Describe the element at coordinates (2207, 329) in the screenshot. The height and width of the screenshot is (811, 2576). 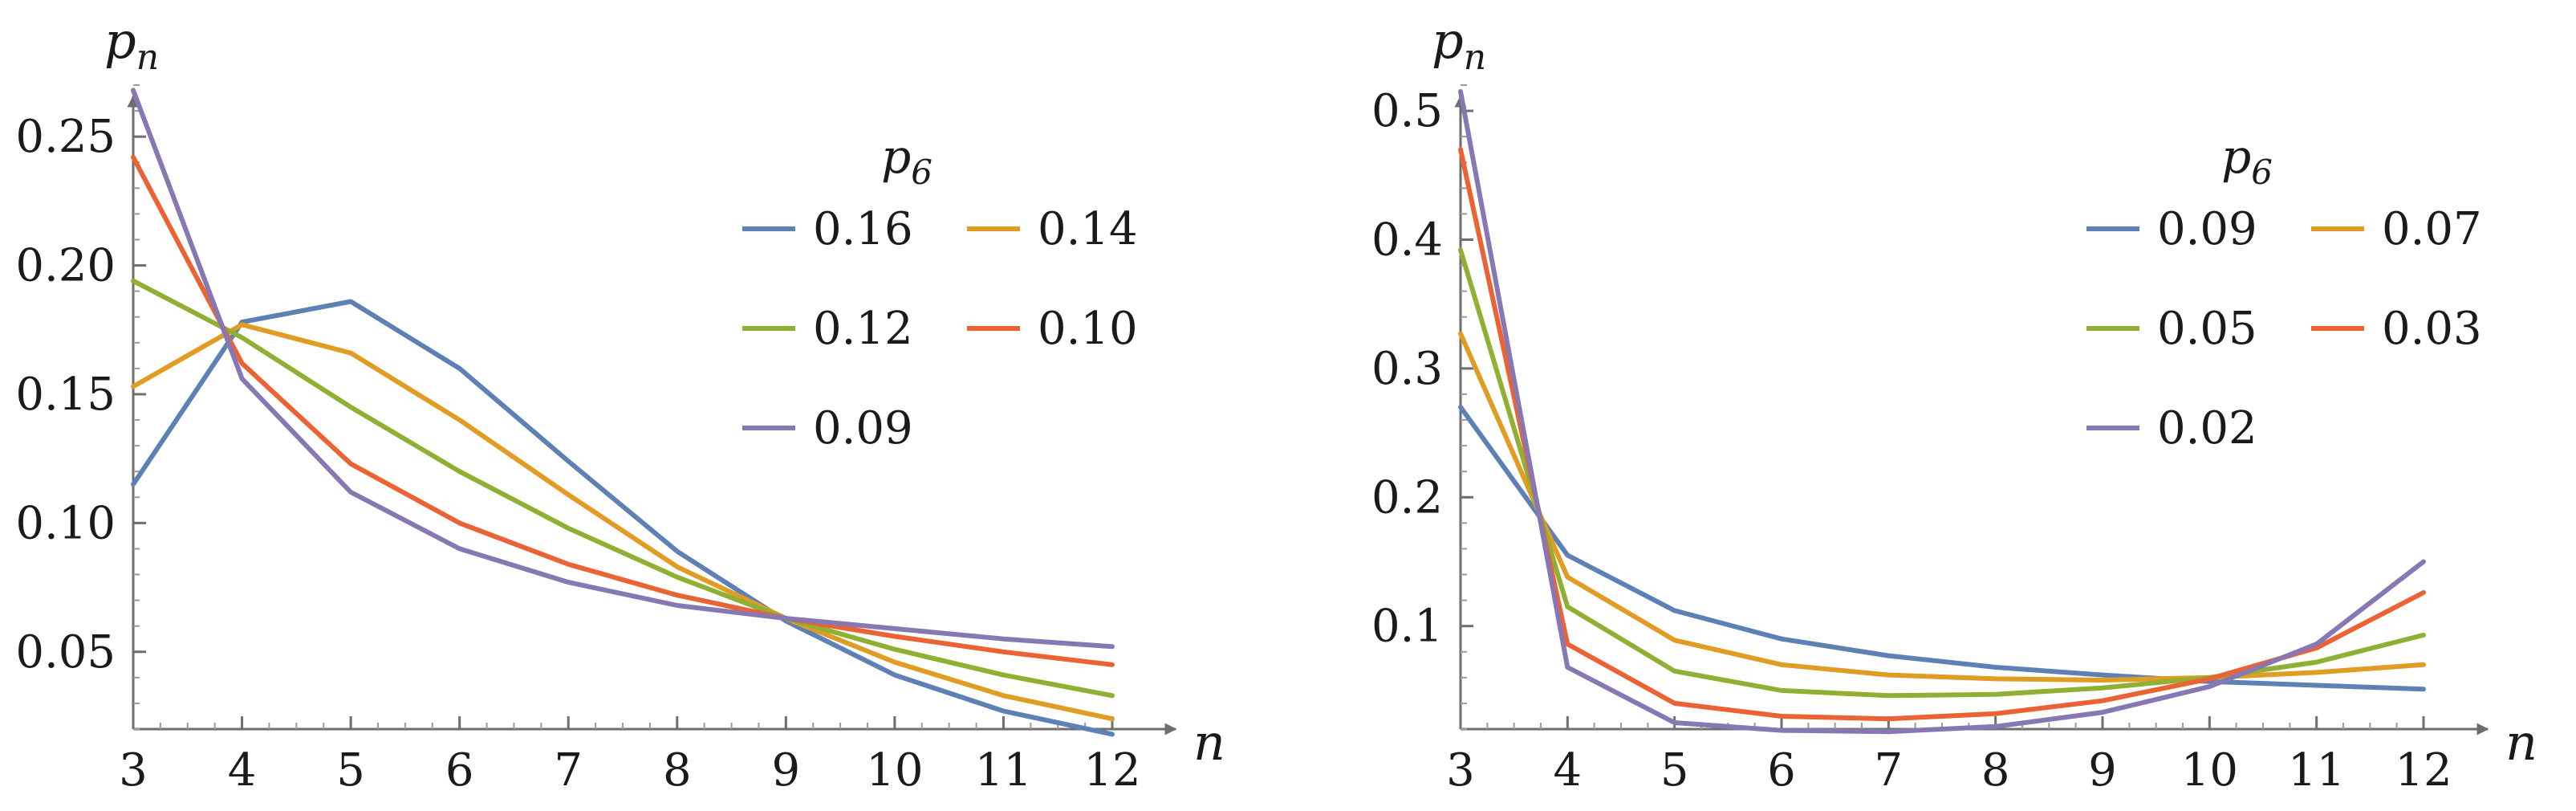
I see `legend-label: 0.05` at that location.